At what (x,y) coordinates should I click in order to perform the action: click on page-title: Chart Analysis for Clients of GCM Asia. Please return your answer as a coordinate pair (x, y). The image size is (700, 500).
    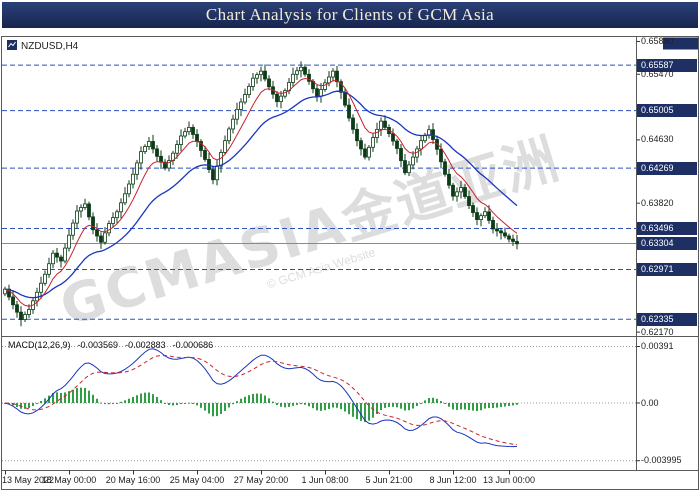
    Looking at the image, I should click on (350, 14).